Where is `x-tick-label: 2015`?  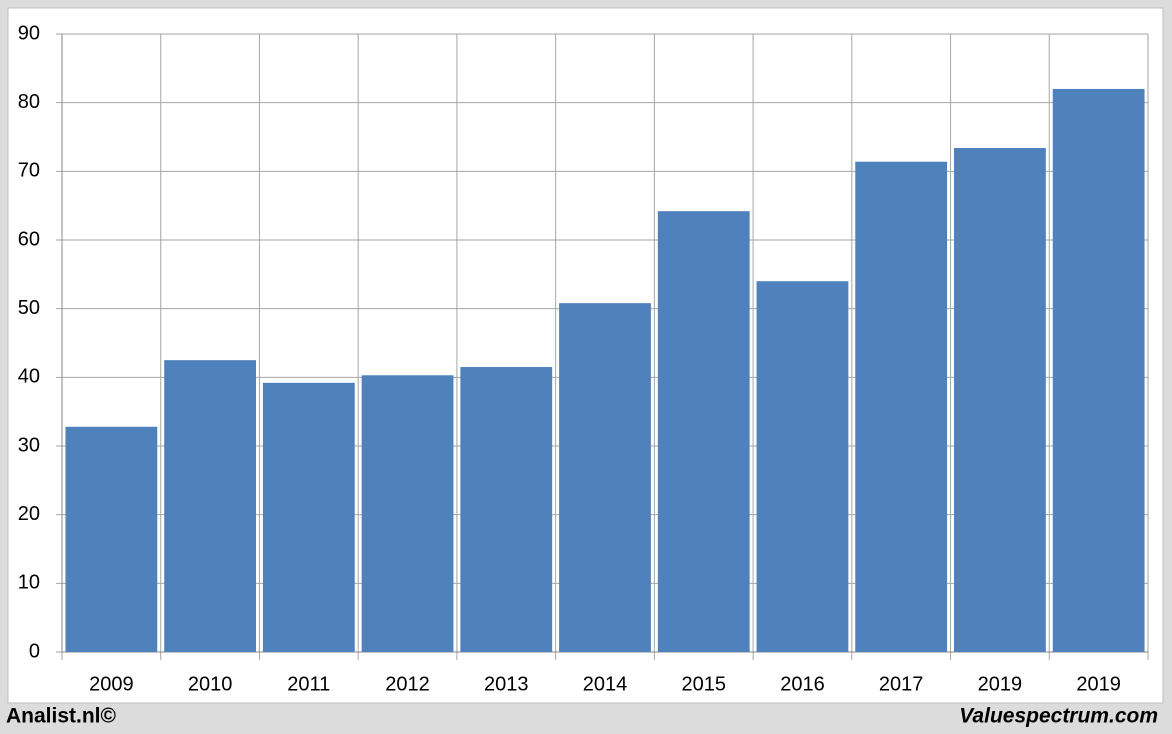 x-tick-label: 2015 is located at coordinates (703, 684).